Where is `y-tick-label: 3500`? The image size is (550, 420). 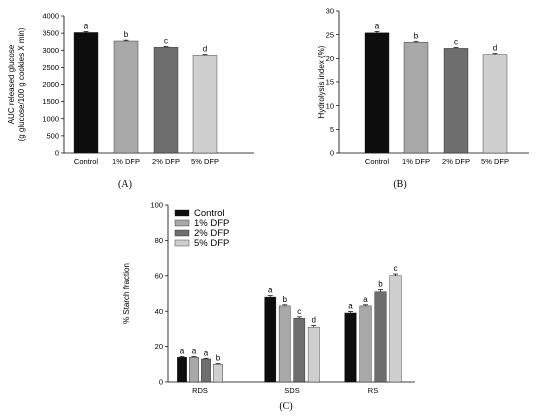 y-tick-label: 3500 is located at coordinates (50, 33).